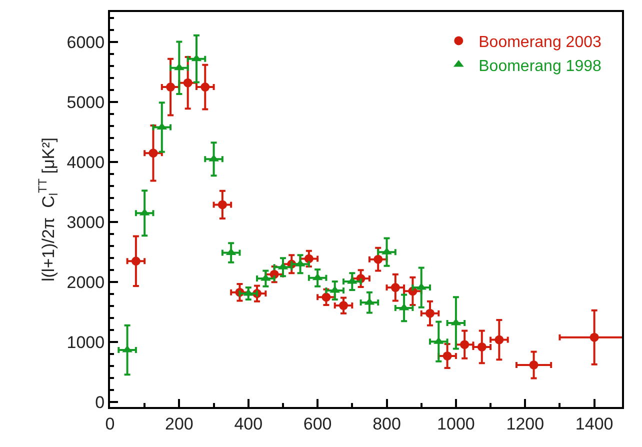  What do you see at coordinates (85, 162) in the screenshot?
I see `y-tick-label: 4000` at bounding box center [85, 162].